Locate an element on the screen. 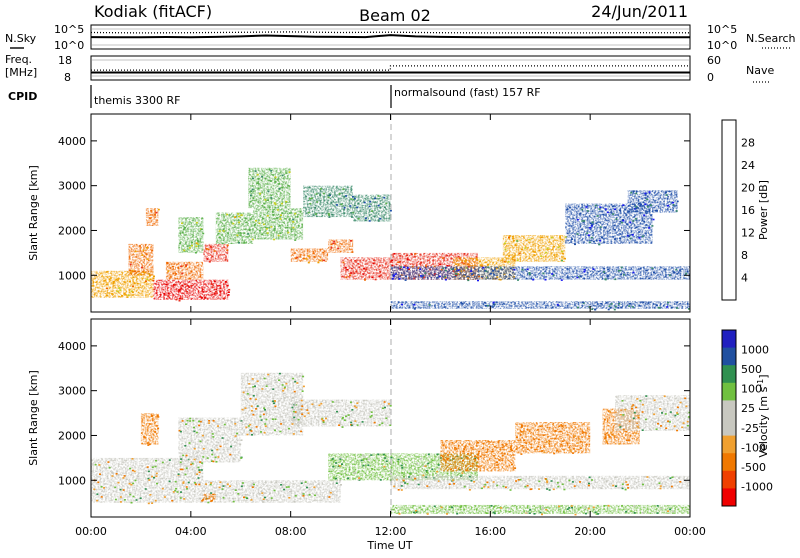  velocity-colorbar-frame is located at coordinates (729, 418).